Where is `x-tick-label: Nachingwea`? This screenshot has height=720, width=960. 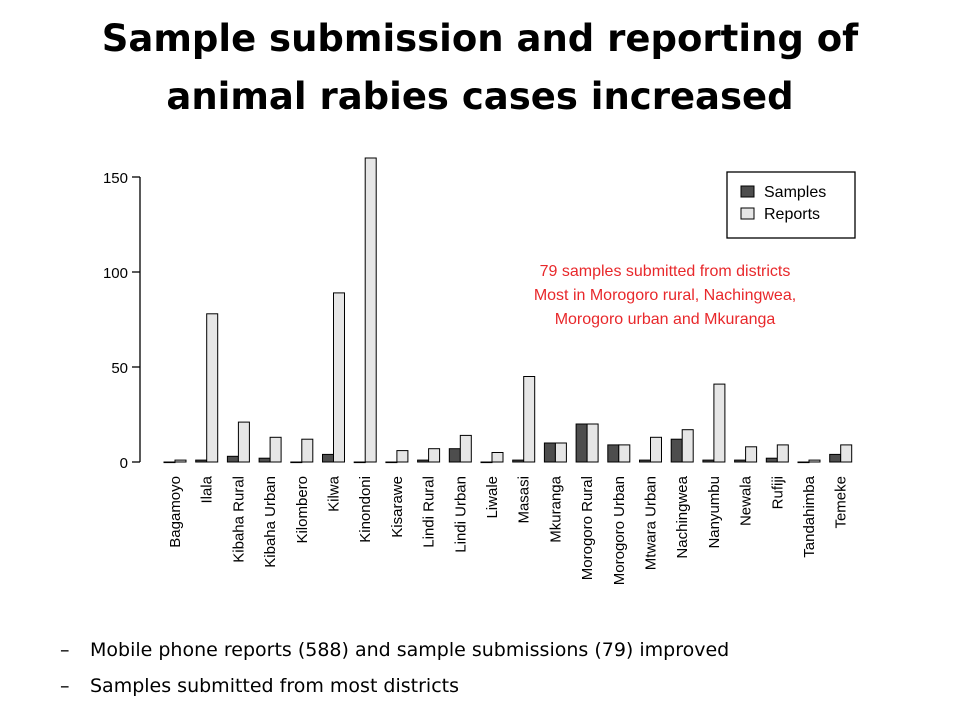
x-tick-label: Nachingwea is located at coordinates (682, 516).